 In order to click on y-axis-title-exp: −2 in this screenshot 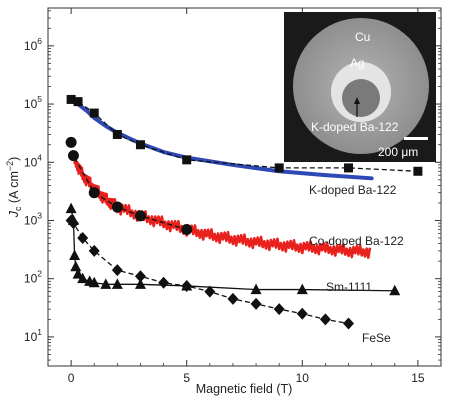, I will do `click(10, 166)`.